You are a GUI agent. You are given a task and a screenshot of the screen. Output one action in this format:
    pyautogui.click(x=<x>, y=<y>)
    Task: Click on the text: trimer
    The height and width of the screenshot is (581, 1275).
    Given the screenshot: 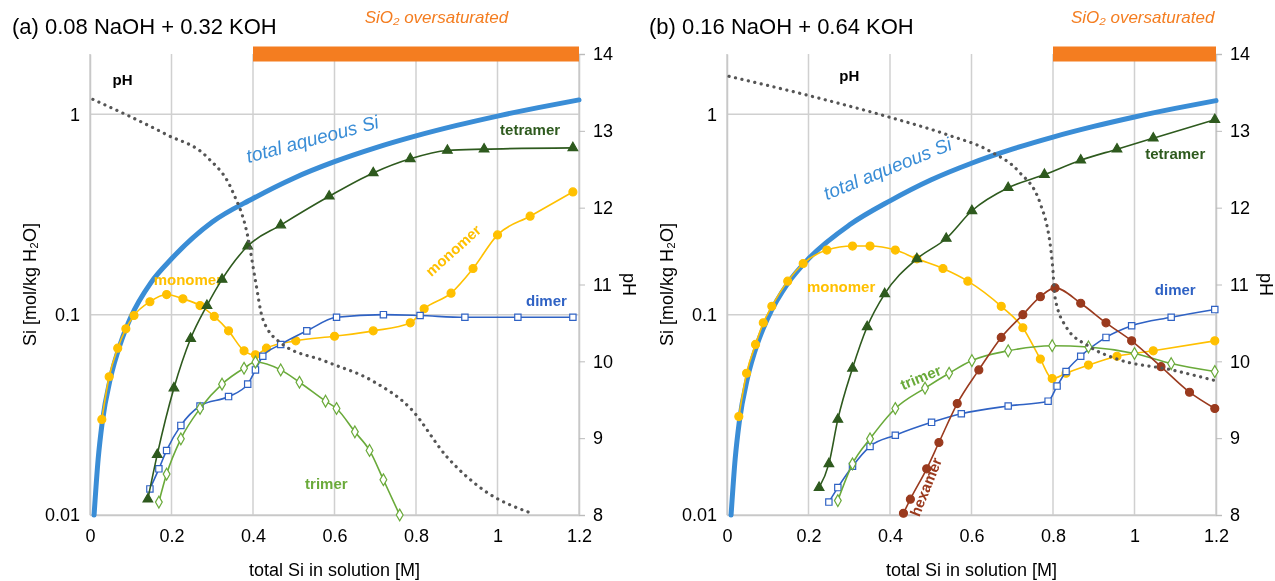 What is the action you would take?
    pyautogui.click(x=920, y=377)
    